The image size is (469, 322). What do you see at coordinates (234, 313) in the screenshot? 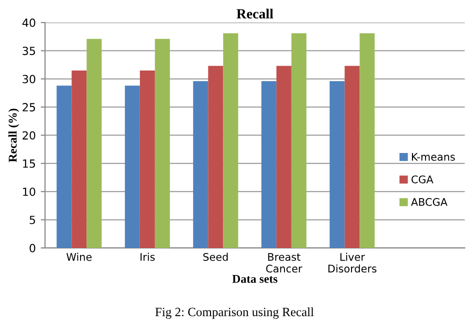
I see `caption: Fig 2: Comparison using Recall` at bounding box center [234, 313].